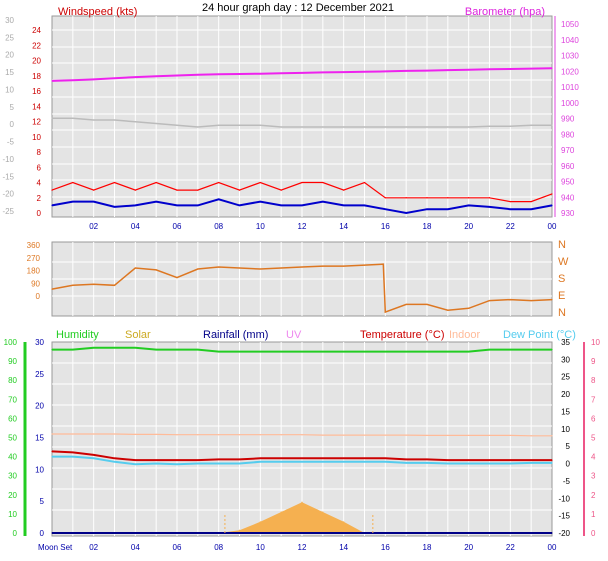 This screenshot has height=561, width=608. Describe the element at coordinates (561, 296) in the screenshot. I see `compass-tick-label: E` at that location.